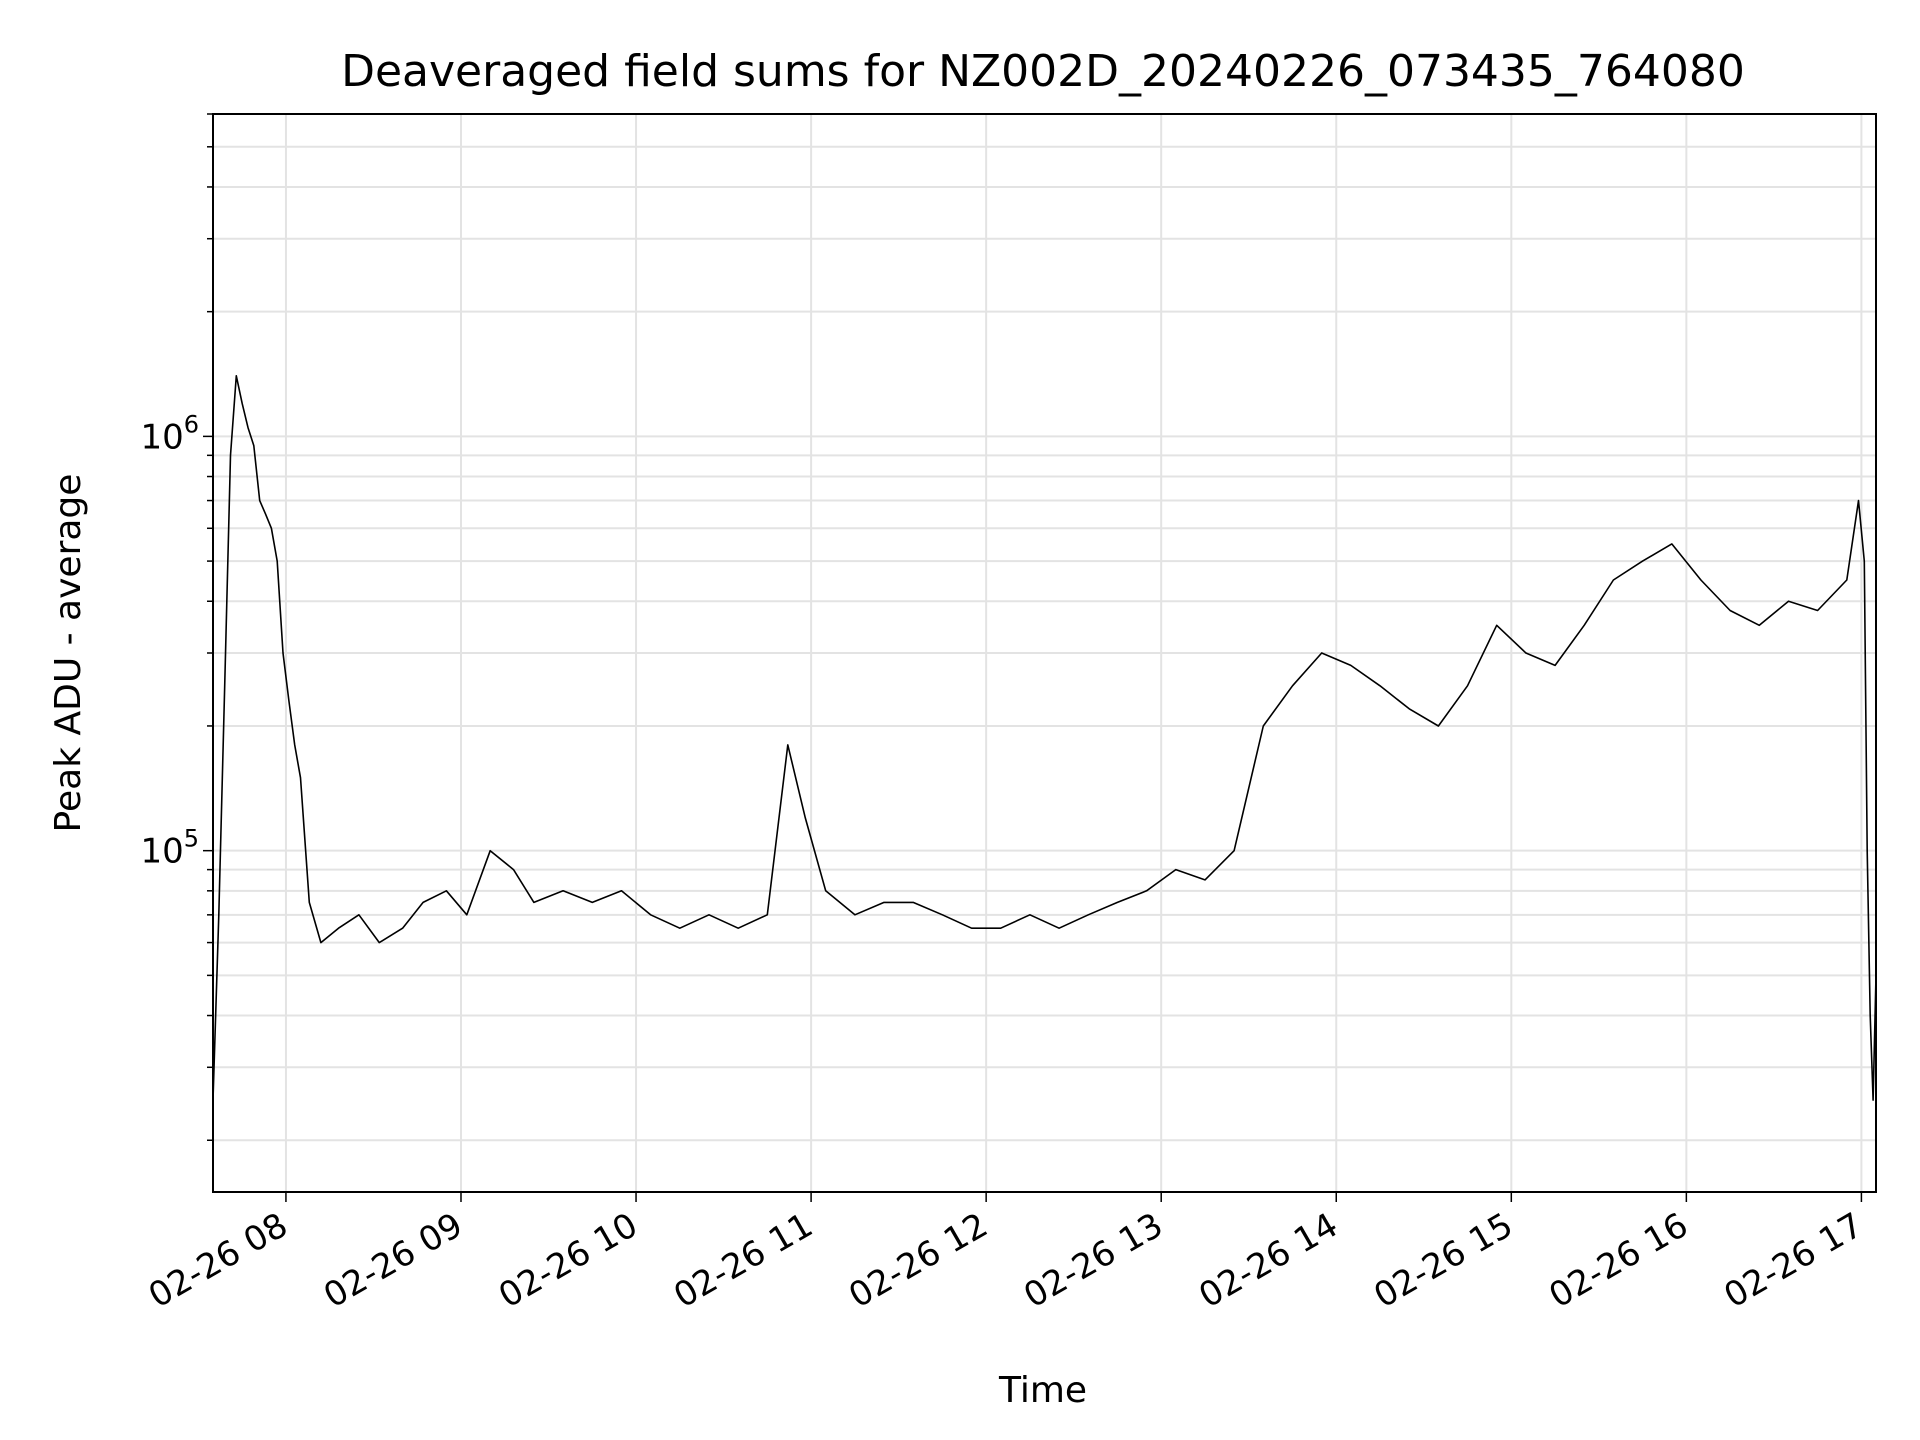 The image size is (1920, 1440). What do you see at coordinates (191, 424) in the screenshot?
I see `y-tick-exponent: 6` at bounding box center [191, 424].